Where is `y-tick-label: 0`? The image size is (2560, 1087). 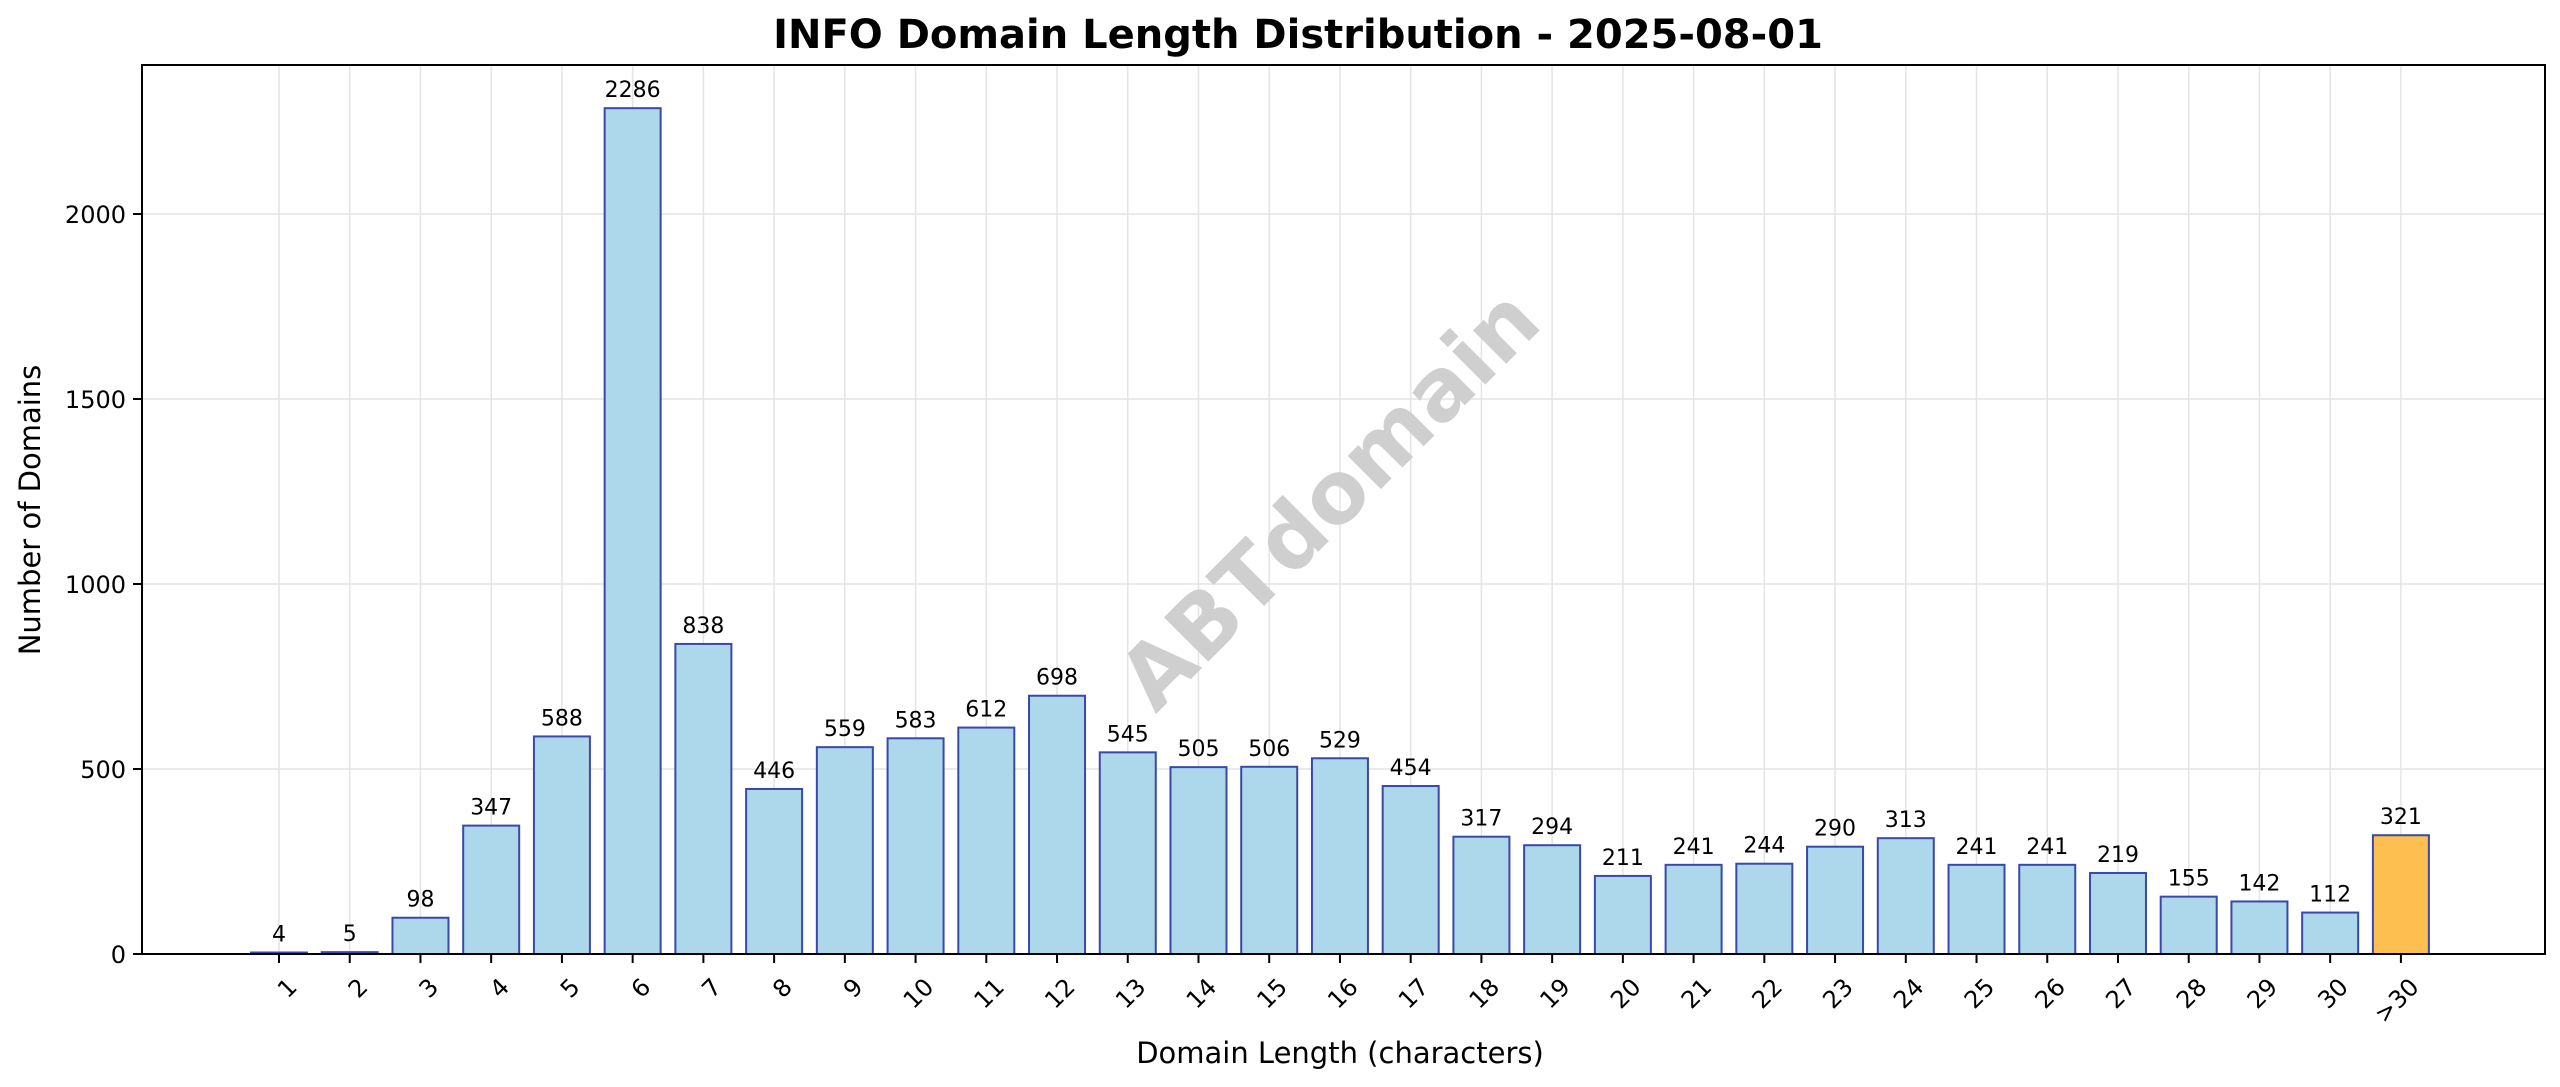
y-tick-label: 0 is located at coordinates (118, 955).